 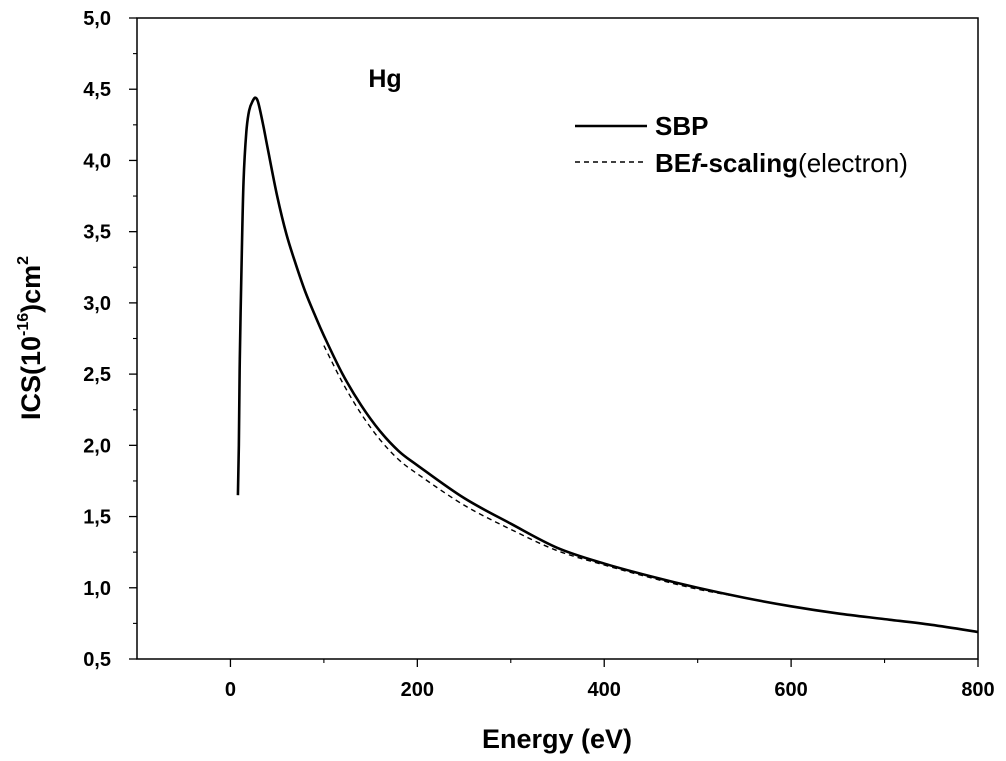 What do you see at coordinates (97, 233) in the screenshot?
I see `y-tick-label: 3,5` at bounding box center [97, 233].